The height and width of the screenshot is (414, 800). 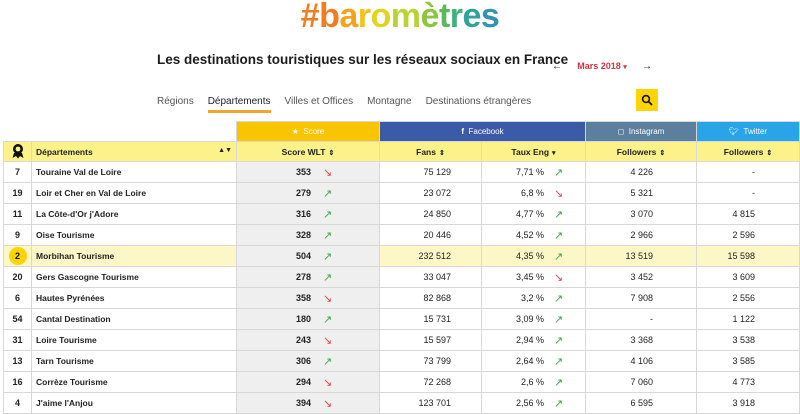 What do you see at coordinates (314, 131) in the screenshot?
I see `score-group-label: Score` at bounding box center [314, 131].